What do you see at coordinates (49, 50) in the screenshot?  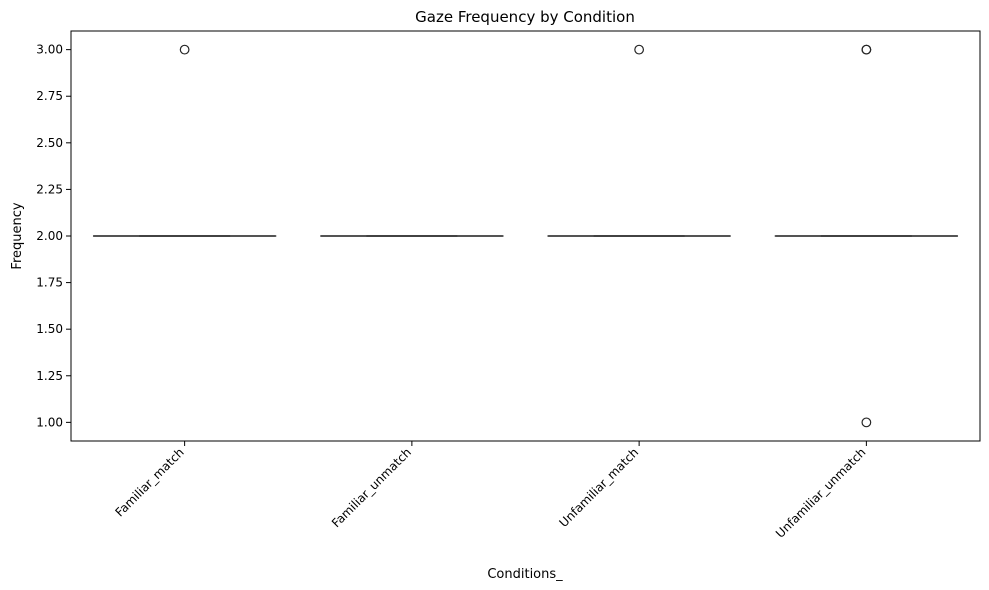 I see `y-tick-label: 3.00` at bounding box center [49, 50].